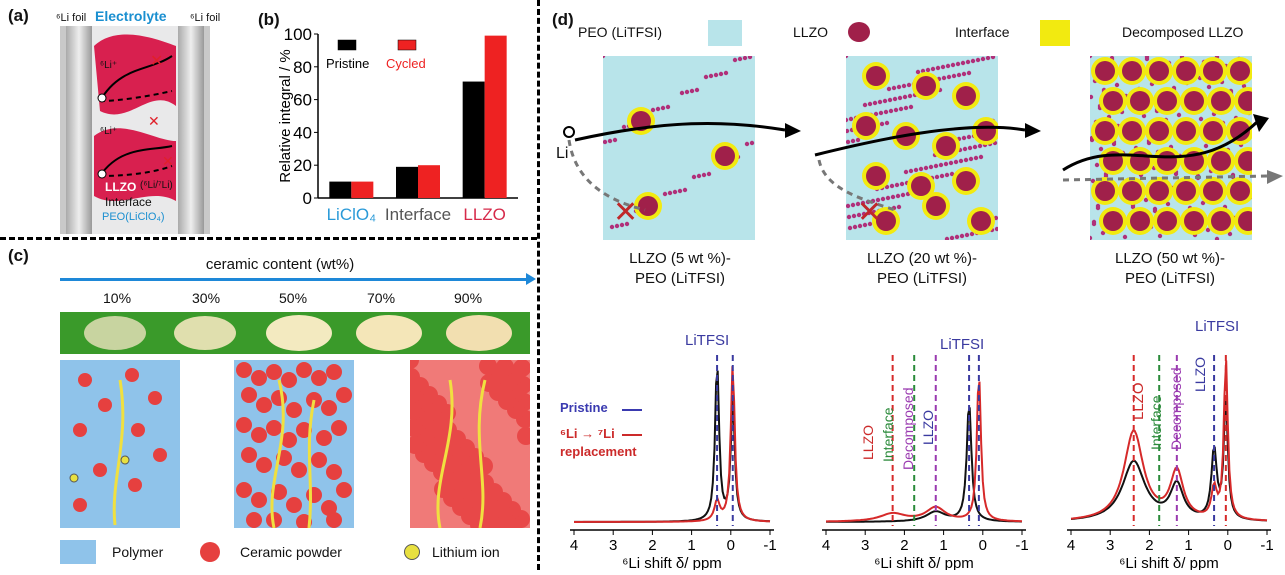 This screenshot has height=575, width=1285. What do you see at coordinates (904, 545) in the screenshot?
I see `x-tick-label: 2` at bounding box center [904, 545].